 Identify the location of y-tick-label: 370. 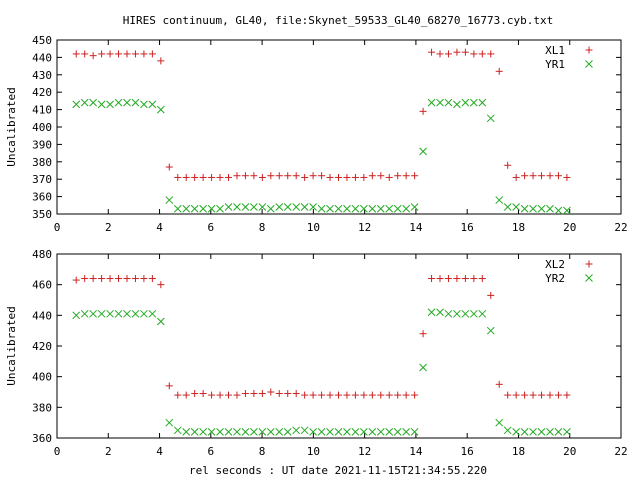
(42, 179).